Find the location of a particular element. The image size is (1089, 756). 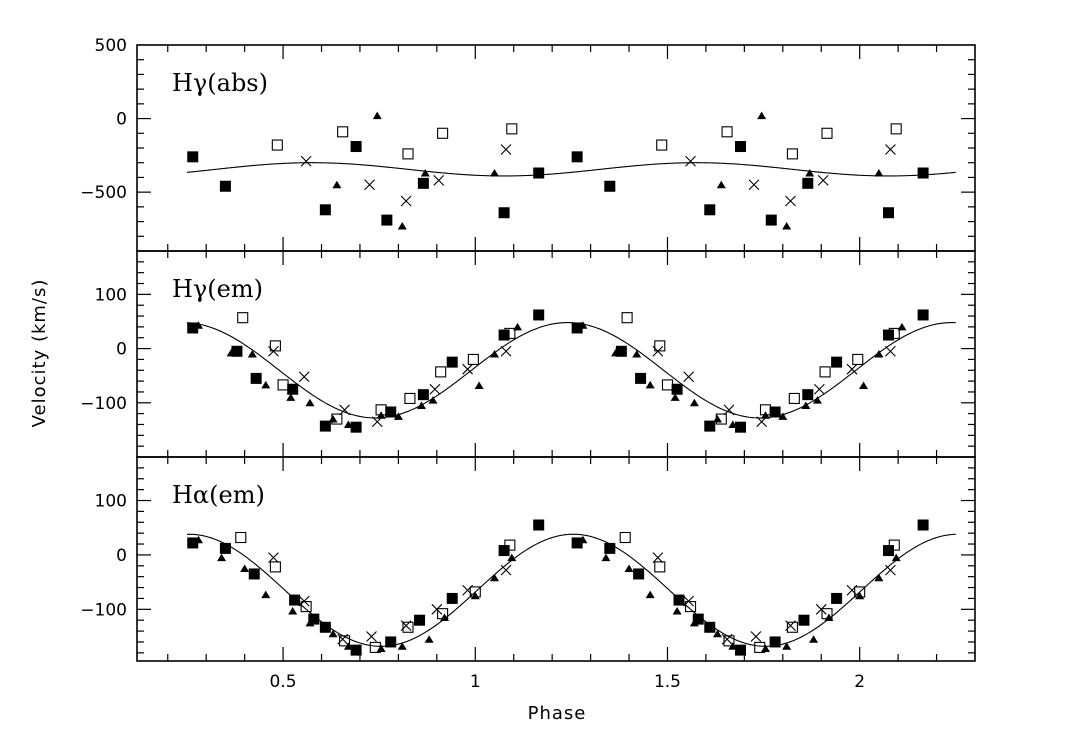

y-tick-label: 500 is located at coordinates (111, 46).